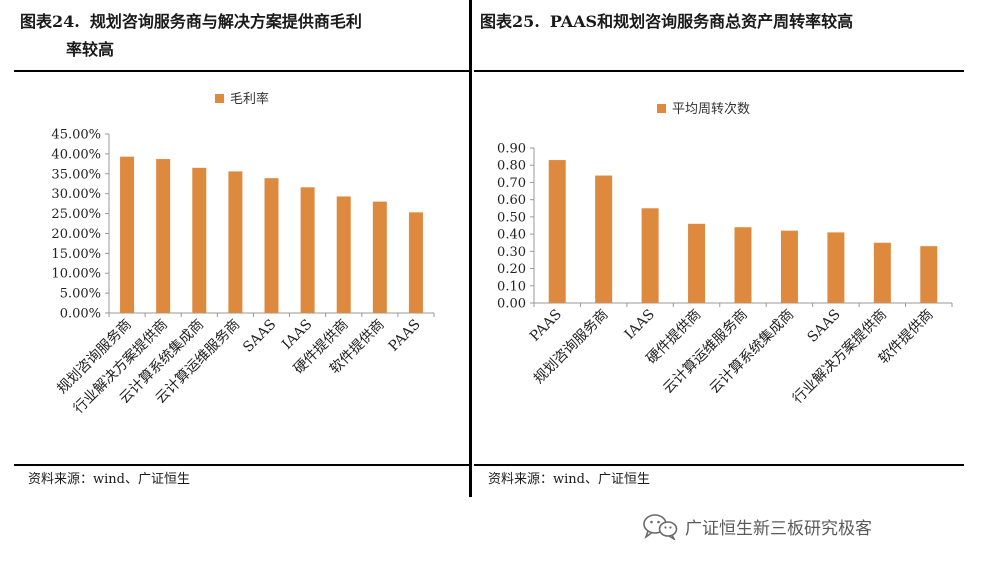  Describe the element at coordinates (242, 465) in the screenshot. I see `figure-24-bottom-rule` at that location.